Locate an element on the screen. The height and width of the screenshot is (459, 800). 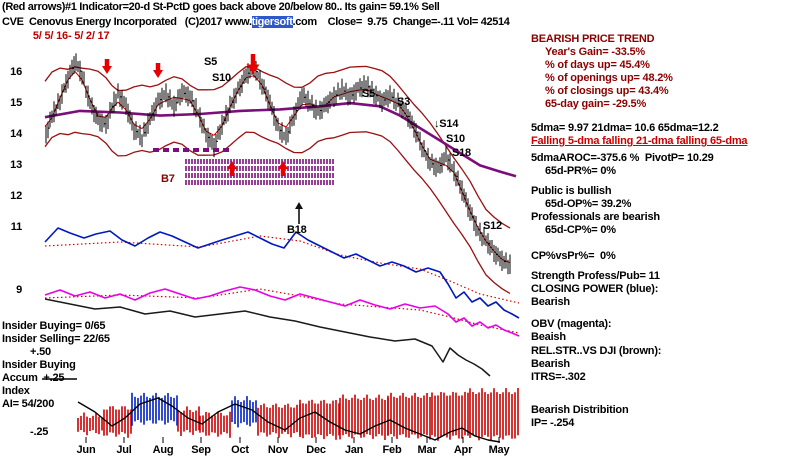
month-label: Oct is located at coordinates (240, 450).